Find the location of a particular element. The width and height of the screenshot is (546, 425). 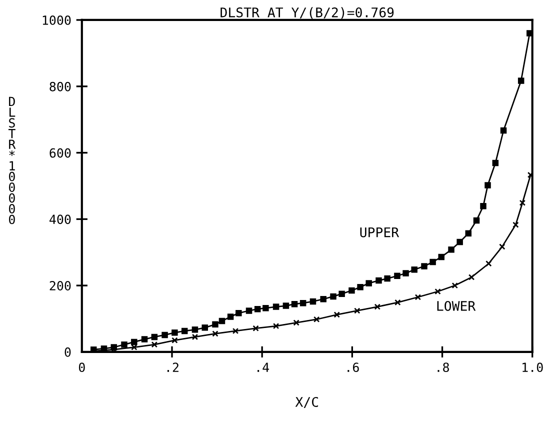

y-tick-label: 0 is located at coordinates (67, 352).